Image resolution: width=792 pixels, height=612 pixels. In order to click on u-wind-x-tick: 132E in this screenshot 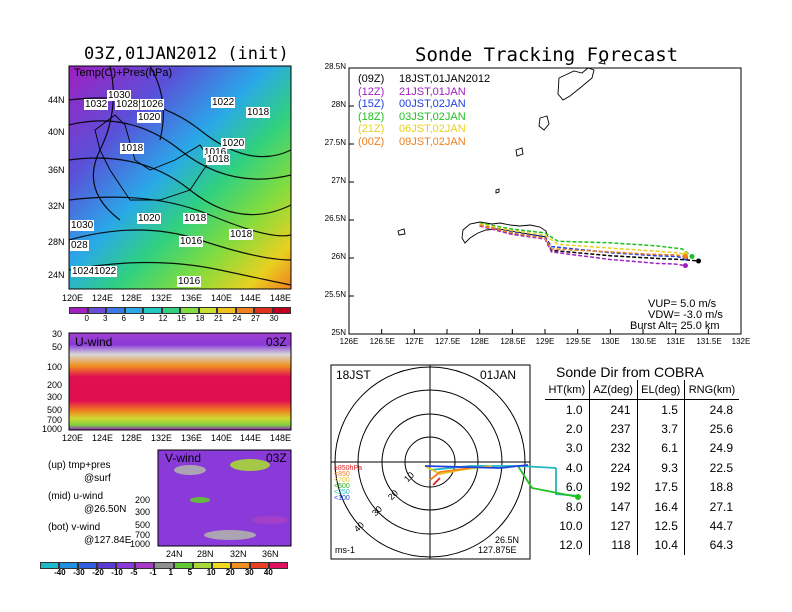, I will do `click(162, 438)`.